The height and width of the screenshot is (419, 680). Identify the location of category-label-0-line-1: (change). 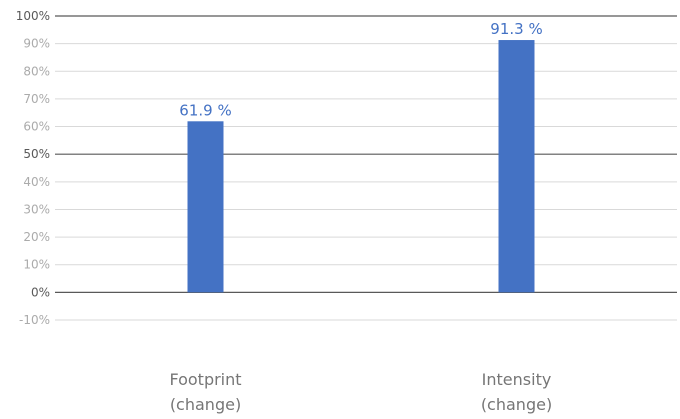
(205, 404).